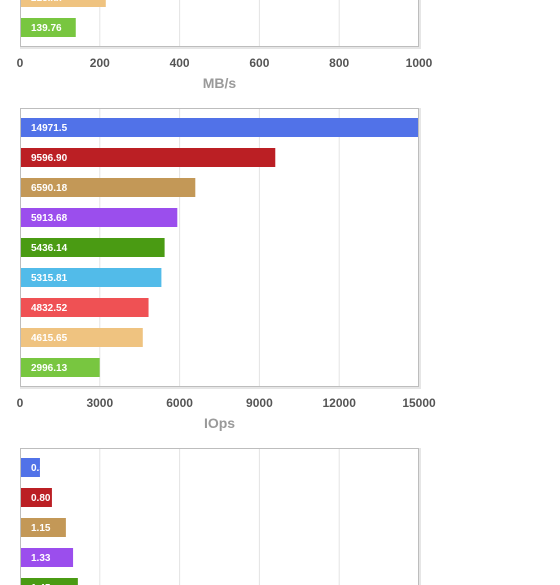 The image size is (560, 585). I want to click on bar-value-label: 4832.52, so click(49, 308).